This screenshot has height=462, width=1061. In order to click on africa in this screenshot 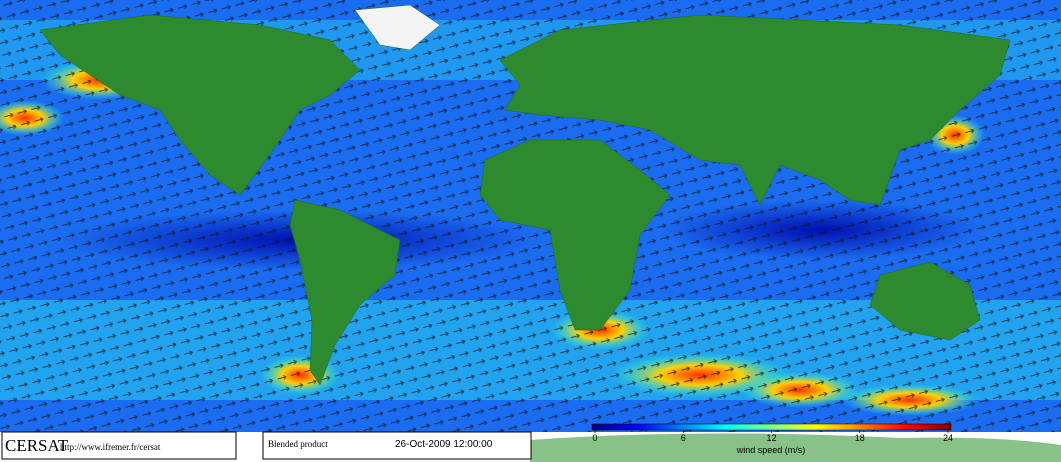, I will do `click(575, 235)`.